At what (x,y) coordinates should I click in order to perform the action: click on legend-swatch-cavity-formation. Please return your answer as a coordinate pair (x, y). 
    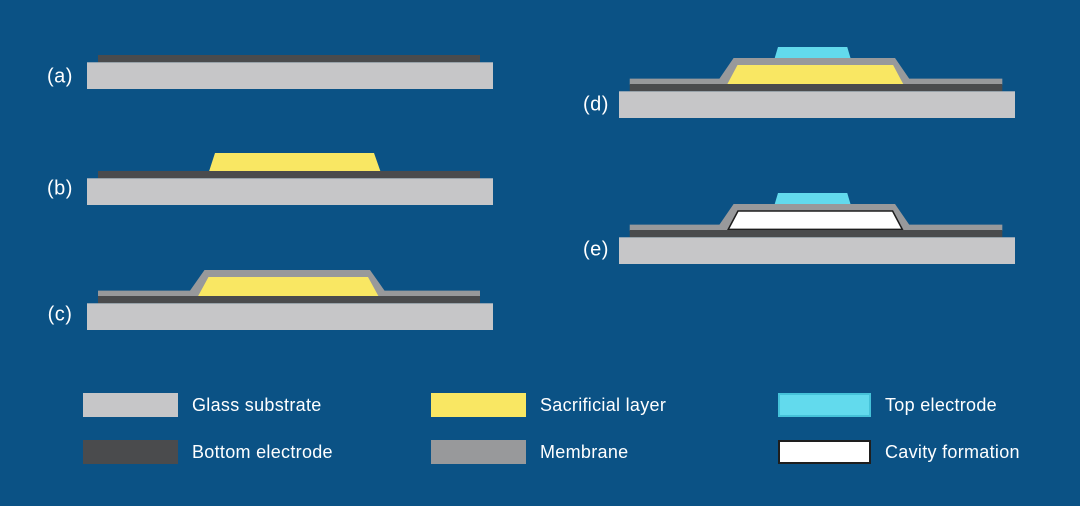
    Looking at the image, I should click on (824, 452).